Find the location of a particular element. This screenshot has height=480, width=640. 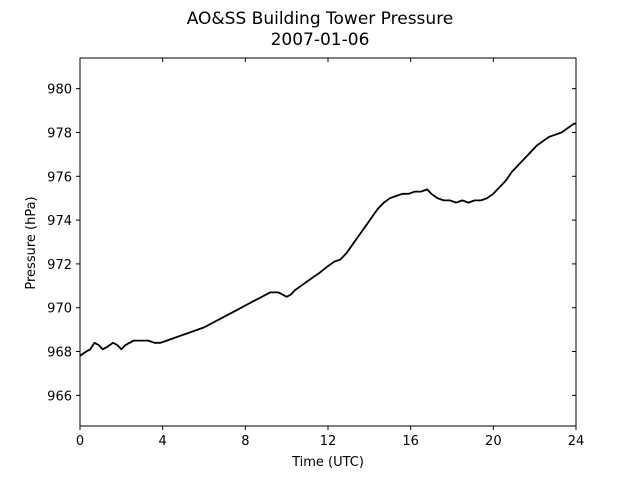

y-tick-label: 976 is located at coordinates (59, 177).